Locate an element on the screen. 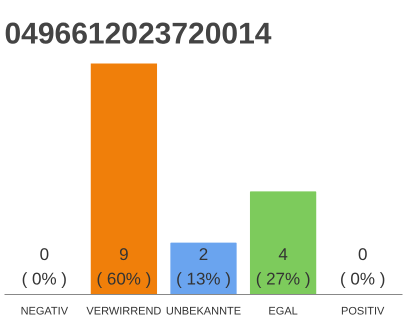  x-tick-label: VERWIRREND is located at coordinates (124, 312).